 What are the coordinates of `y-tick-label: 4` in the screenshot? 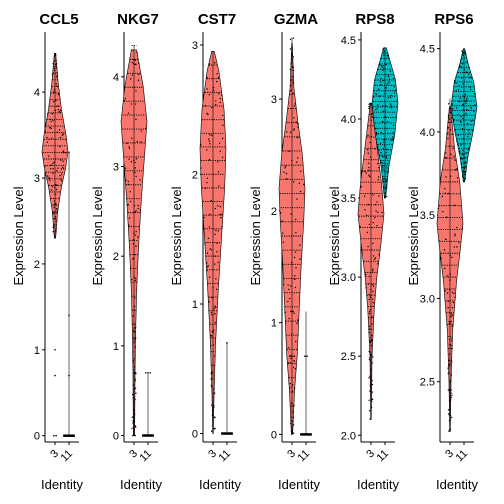 It's located at (37, 93).